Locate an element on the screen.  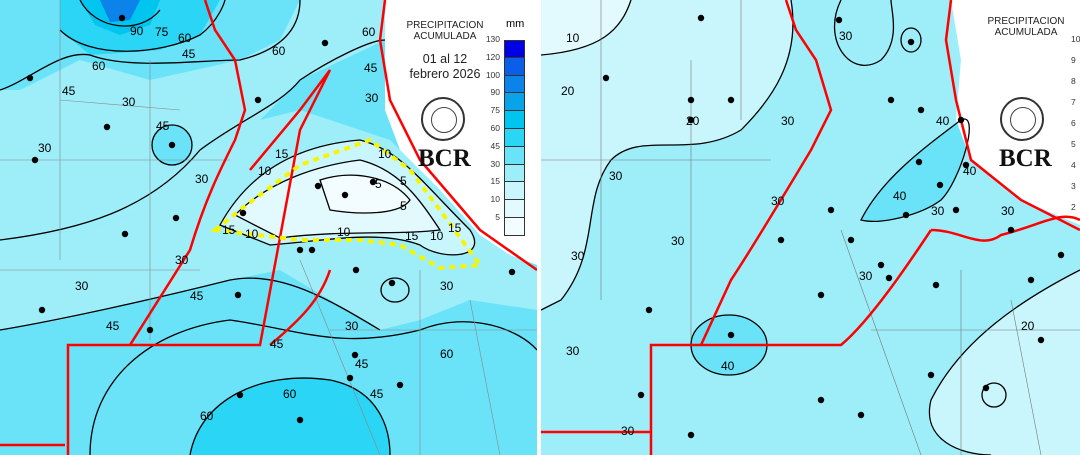
scale-tick-label: 60 is located at coordinates (495, 128).